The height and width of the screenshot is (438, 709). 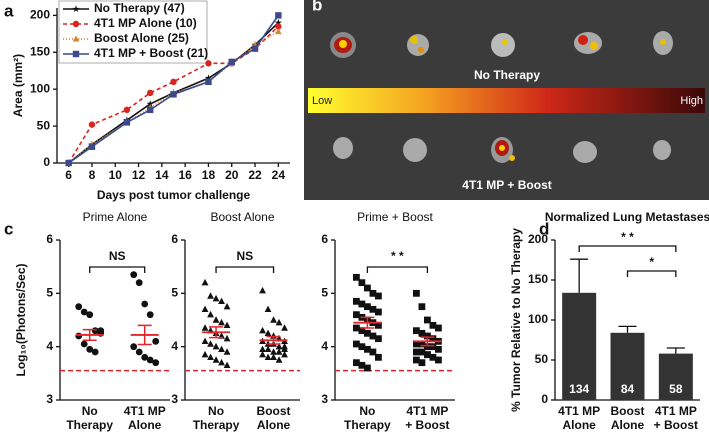 What do you see at coordinates (691, 101) in the screenshot?
I see `scale-high: High` at bounding box center [691, 101].